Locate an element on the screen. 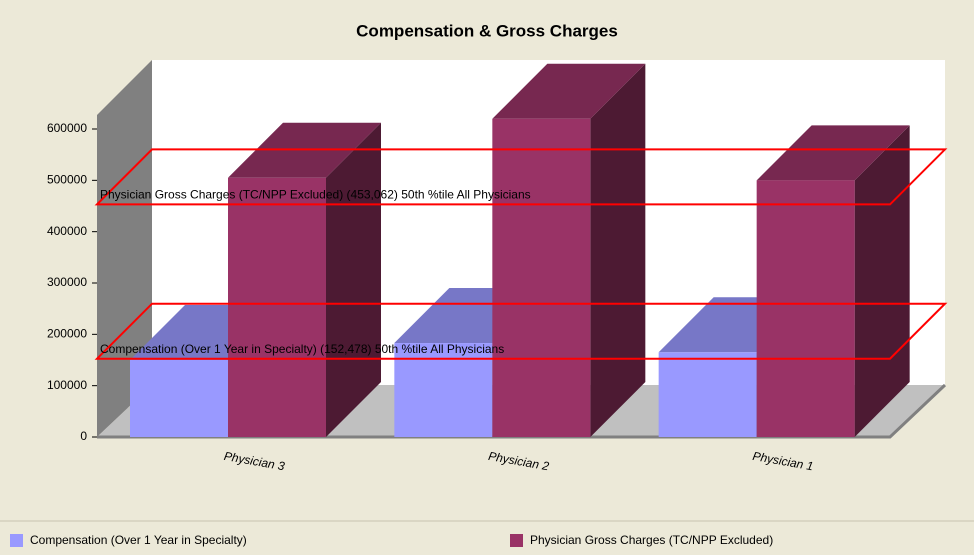 This screenshot has height=555, width=974. y-tick-label: 300000 is located at coordinates (67, 282).